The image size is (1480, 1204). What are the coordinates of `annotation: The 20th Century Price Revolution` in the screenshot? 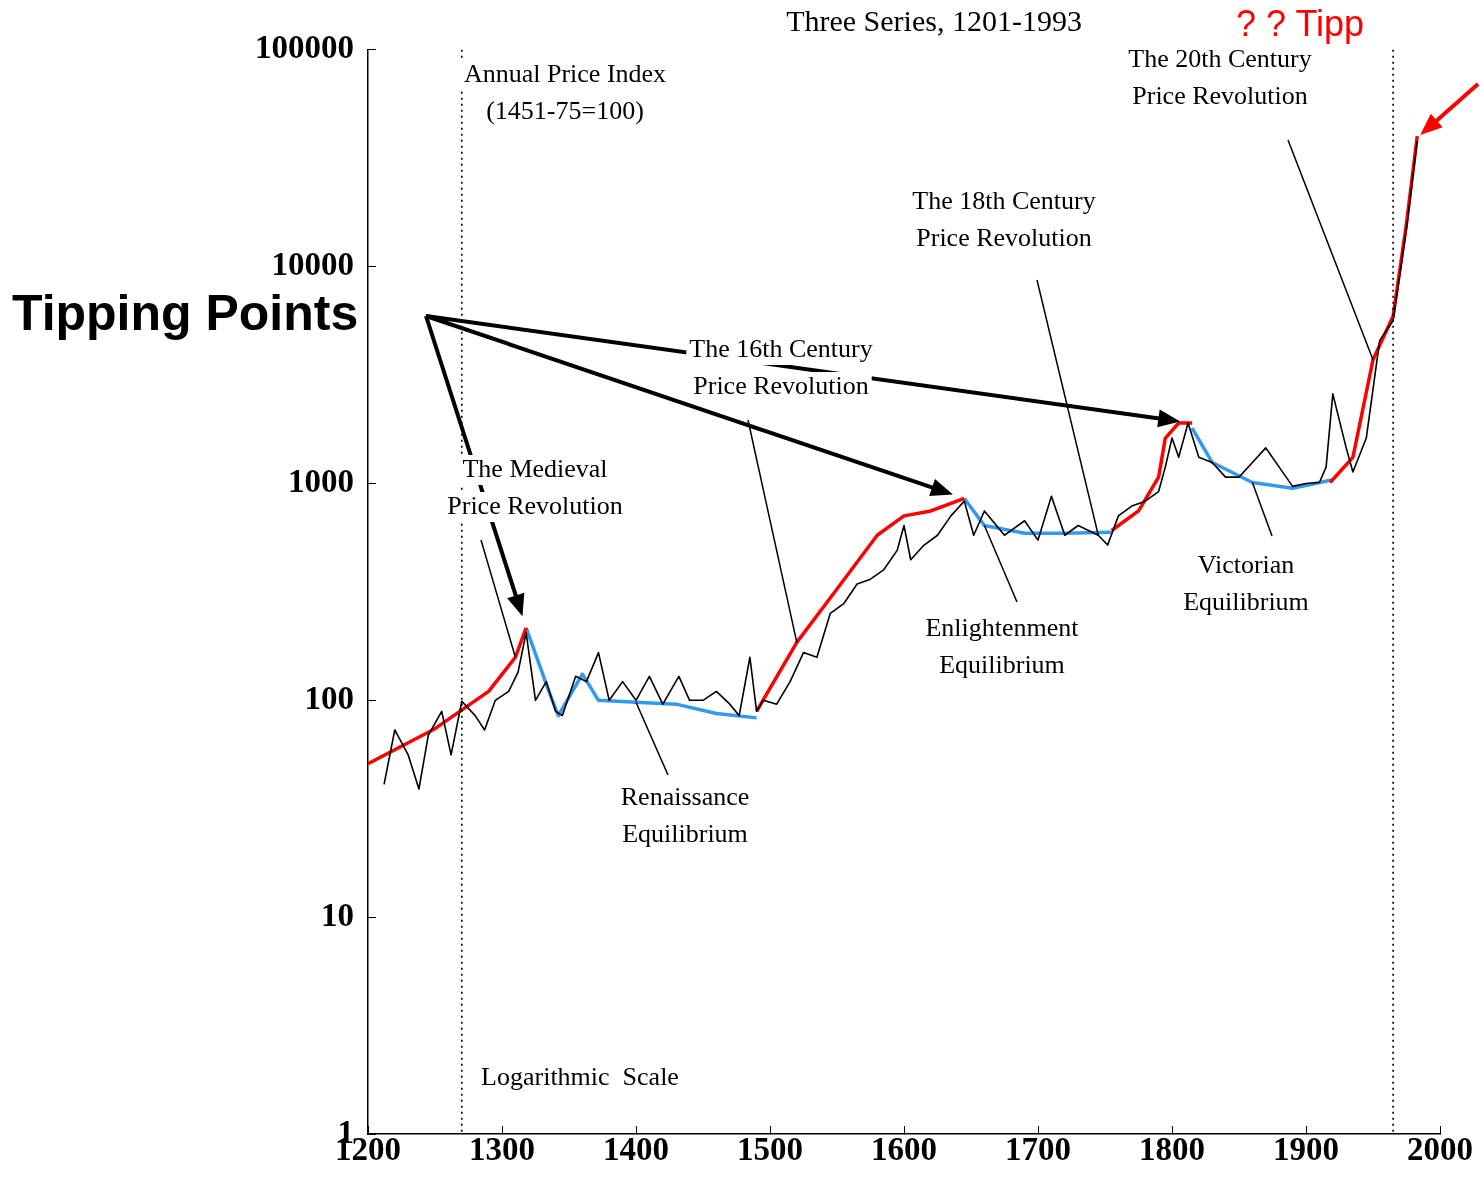 It's located at (1220, 76).